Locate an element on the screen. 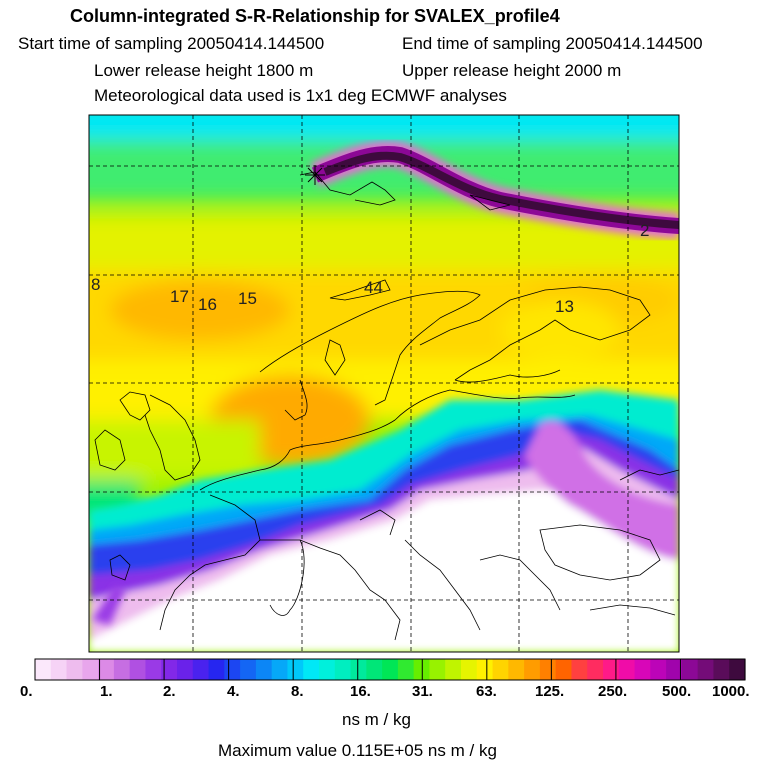 Image resolution: width=768 pixels, height=768 pixels. contour-label: 15 is located at coordinates (247, 298).